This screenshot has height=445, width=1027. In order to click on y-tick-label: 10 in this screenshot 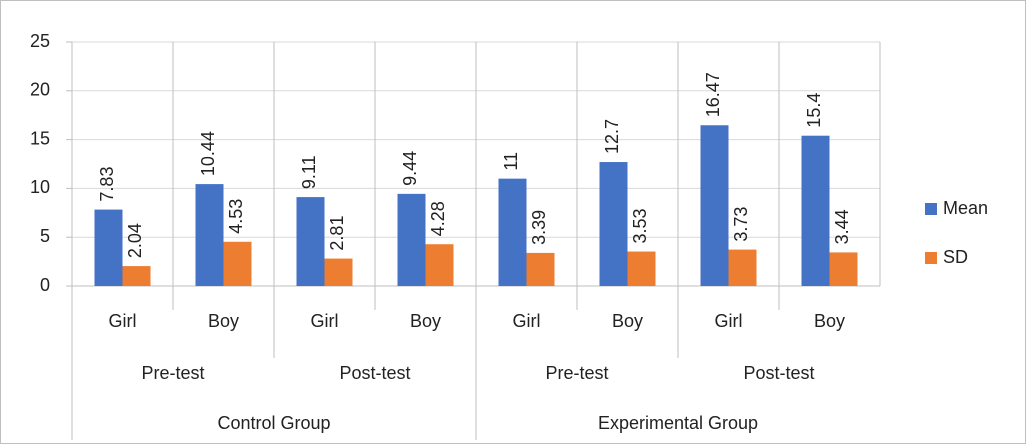, I will do `click(40, 187)`.